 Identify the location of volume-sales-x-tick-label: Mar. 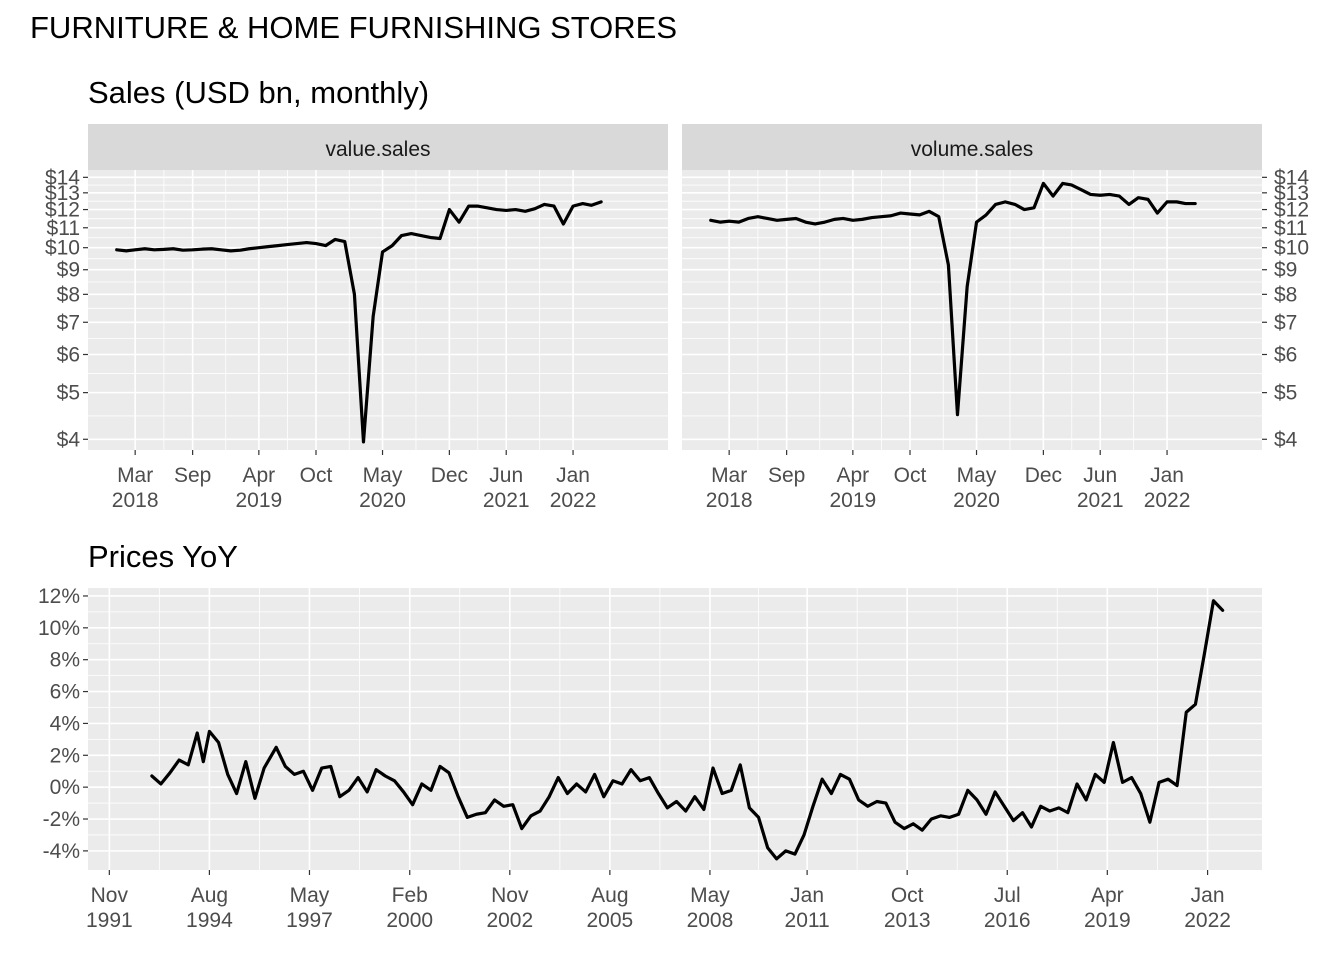
(729, 475).